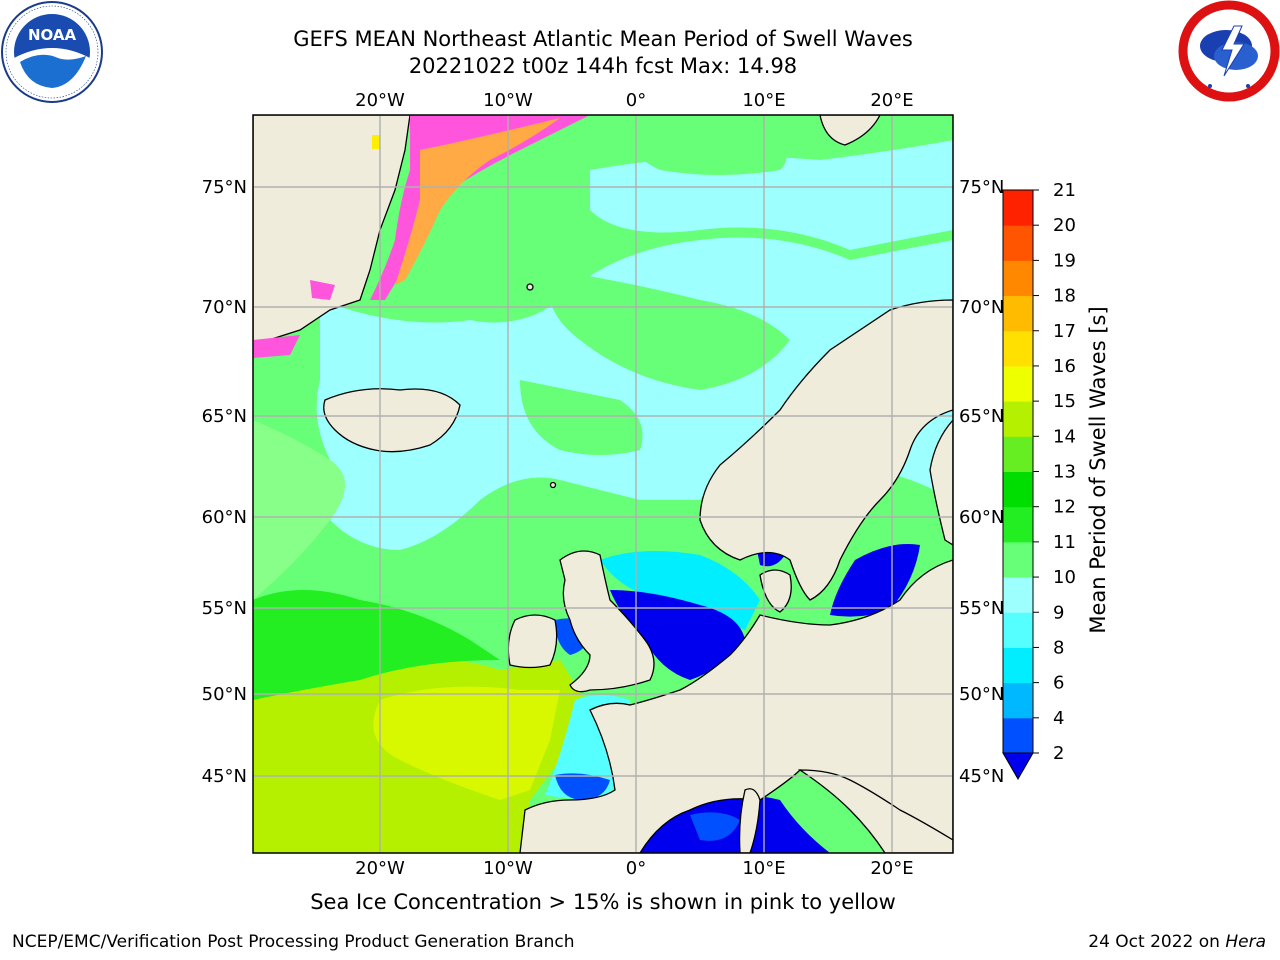 Image resolution: width=1280 pixels, height=960 pixels. What do you see at coordinates (1064, 577) in the screenshot?
I see `colorbar-tick-label: 10` at bounding box center [1064, 577].